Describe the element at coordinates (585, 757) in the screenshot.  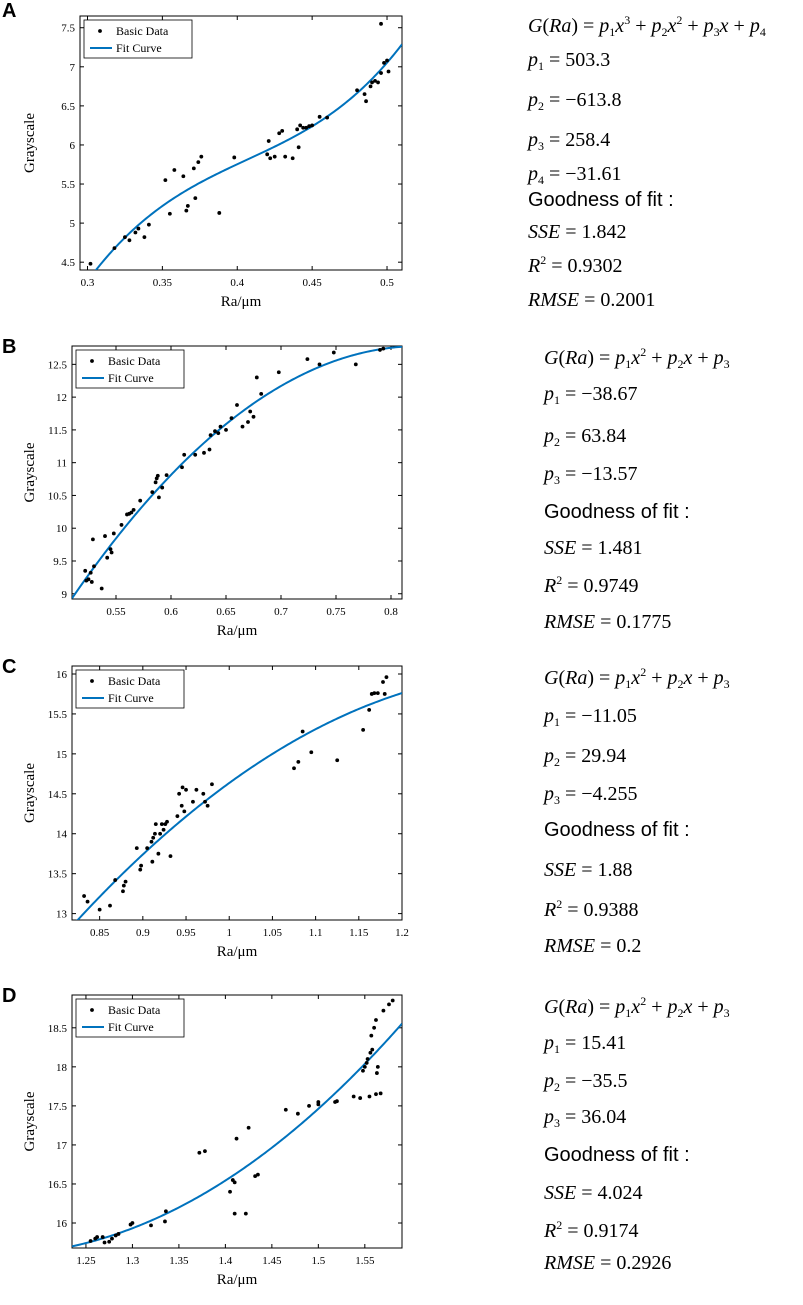
I see `coef-p2: p2 = 29.94` at that location.